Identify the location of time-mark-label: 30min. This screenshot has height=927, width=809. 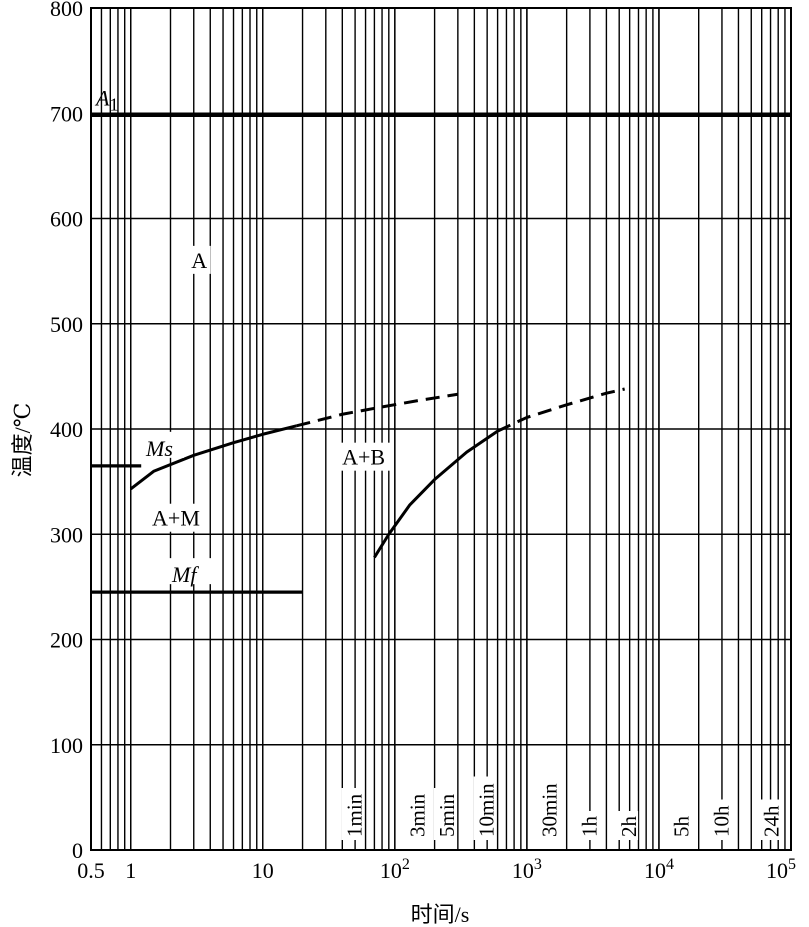
(550, 810).